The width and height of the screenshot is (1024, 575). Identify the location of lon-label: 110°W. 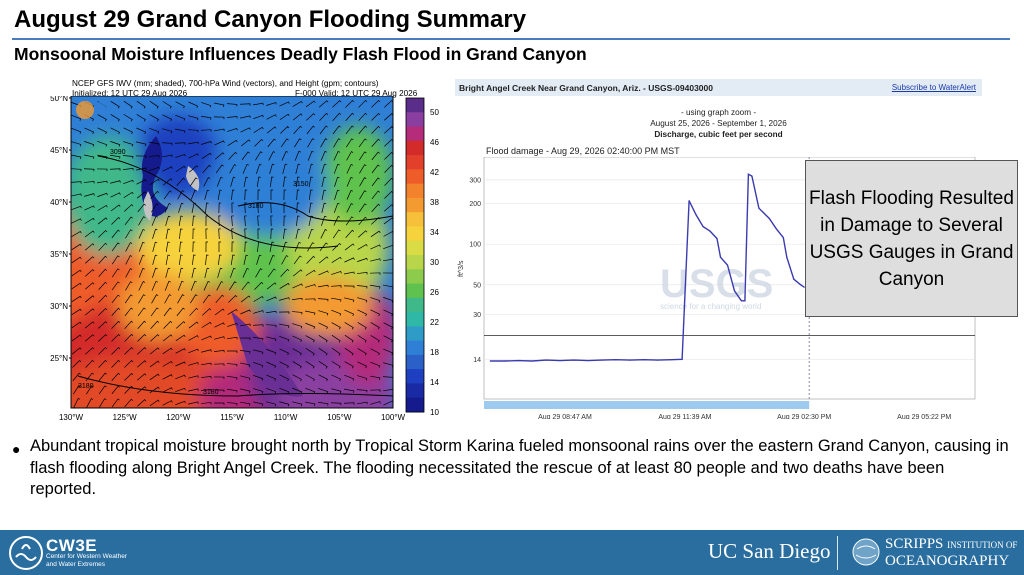
(286, 417).